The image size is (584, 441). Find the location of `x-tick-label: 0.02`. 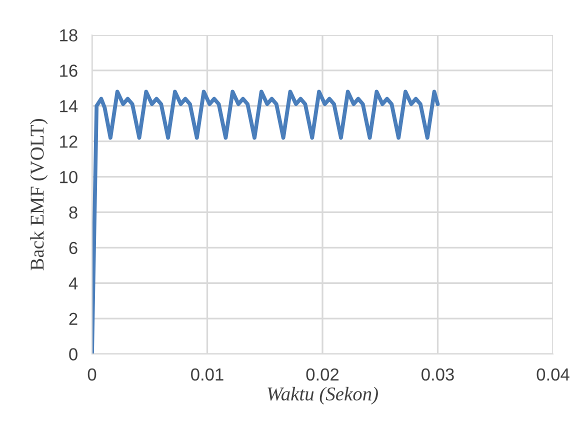

x-tick-label: 0.02 is located at coordinates (322, 374).